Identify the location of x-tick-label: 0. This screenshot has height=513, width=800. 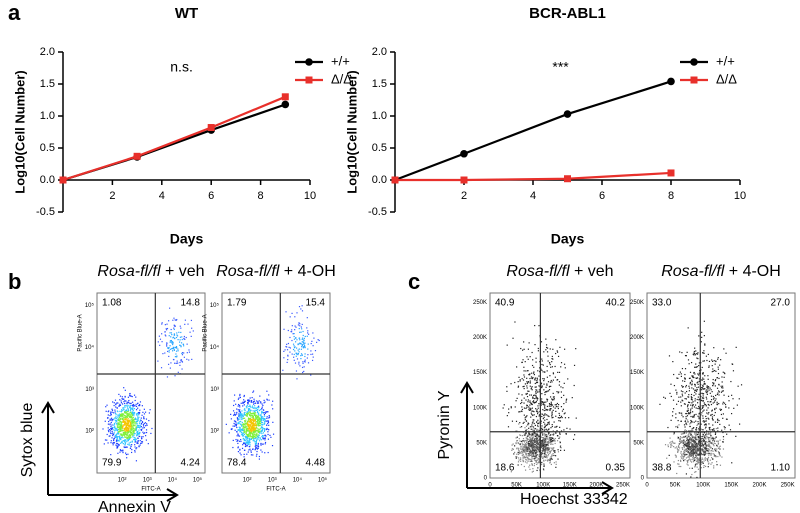
(647, 486).